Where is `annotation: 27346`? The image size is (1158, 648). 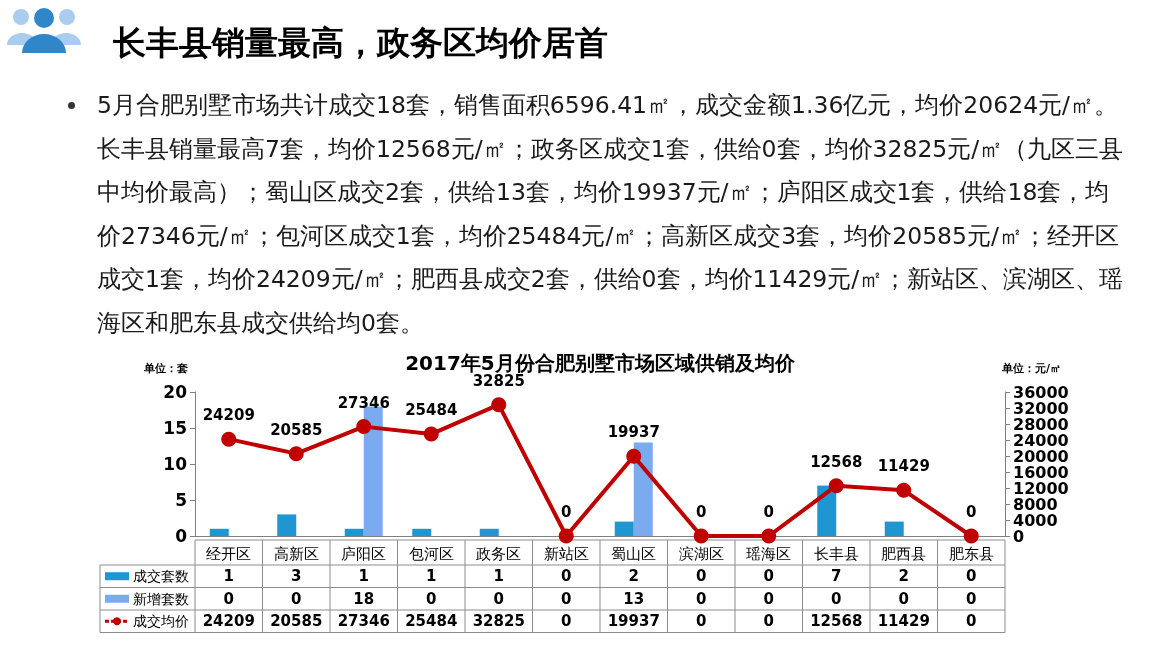
annotation: 27346 is located at coordinates (363, 402).